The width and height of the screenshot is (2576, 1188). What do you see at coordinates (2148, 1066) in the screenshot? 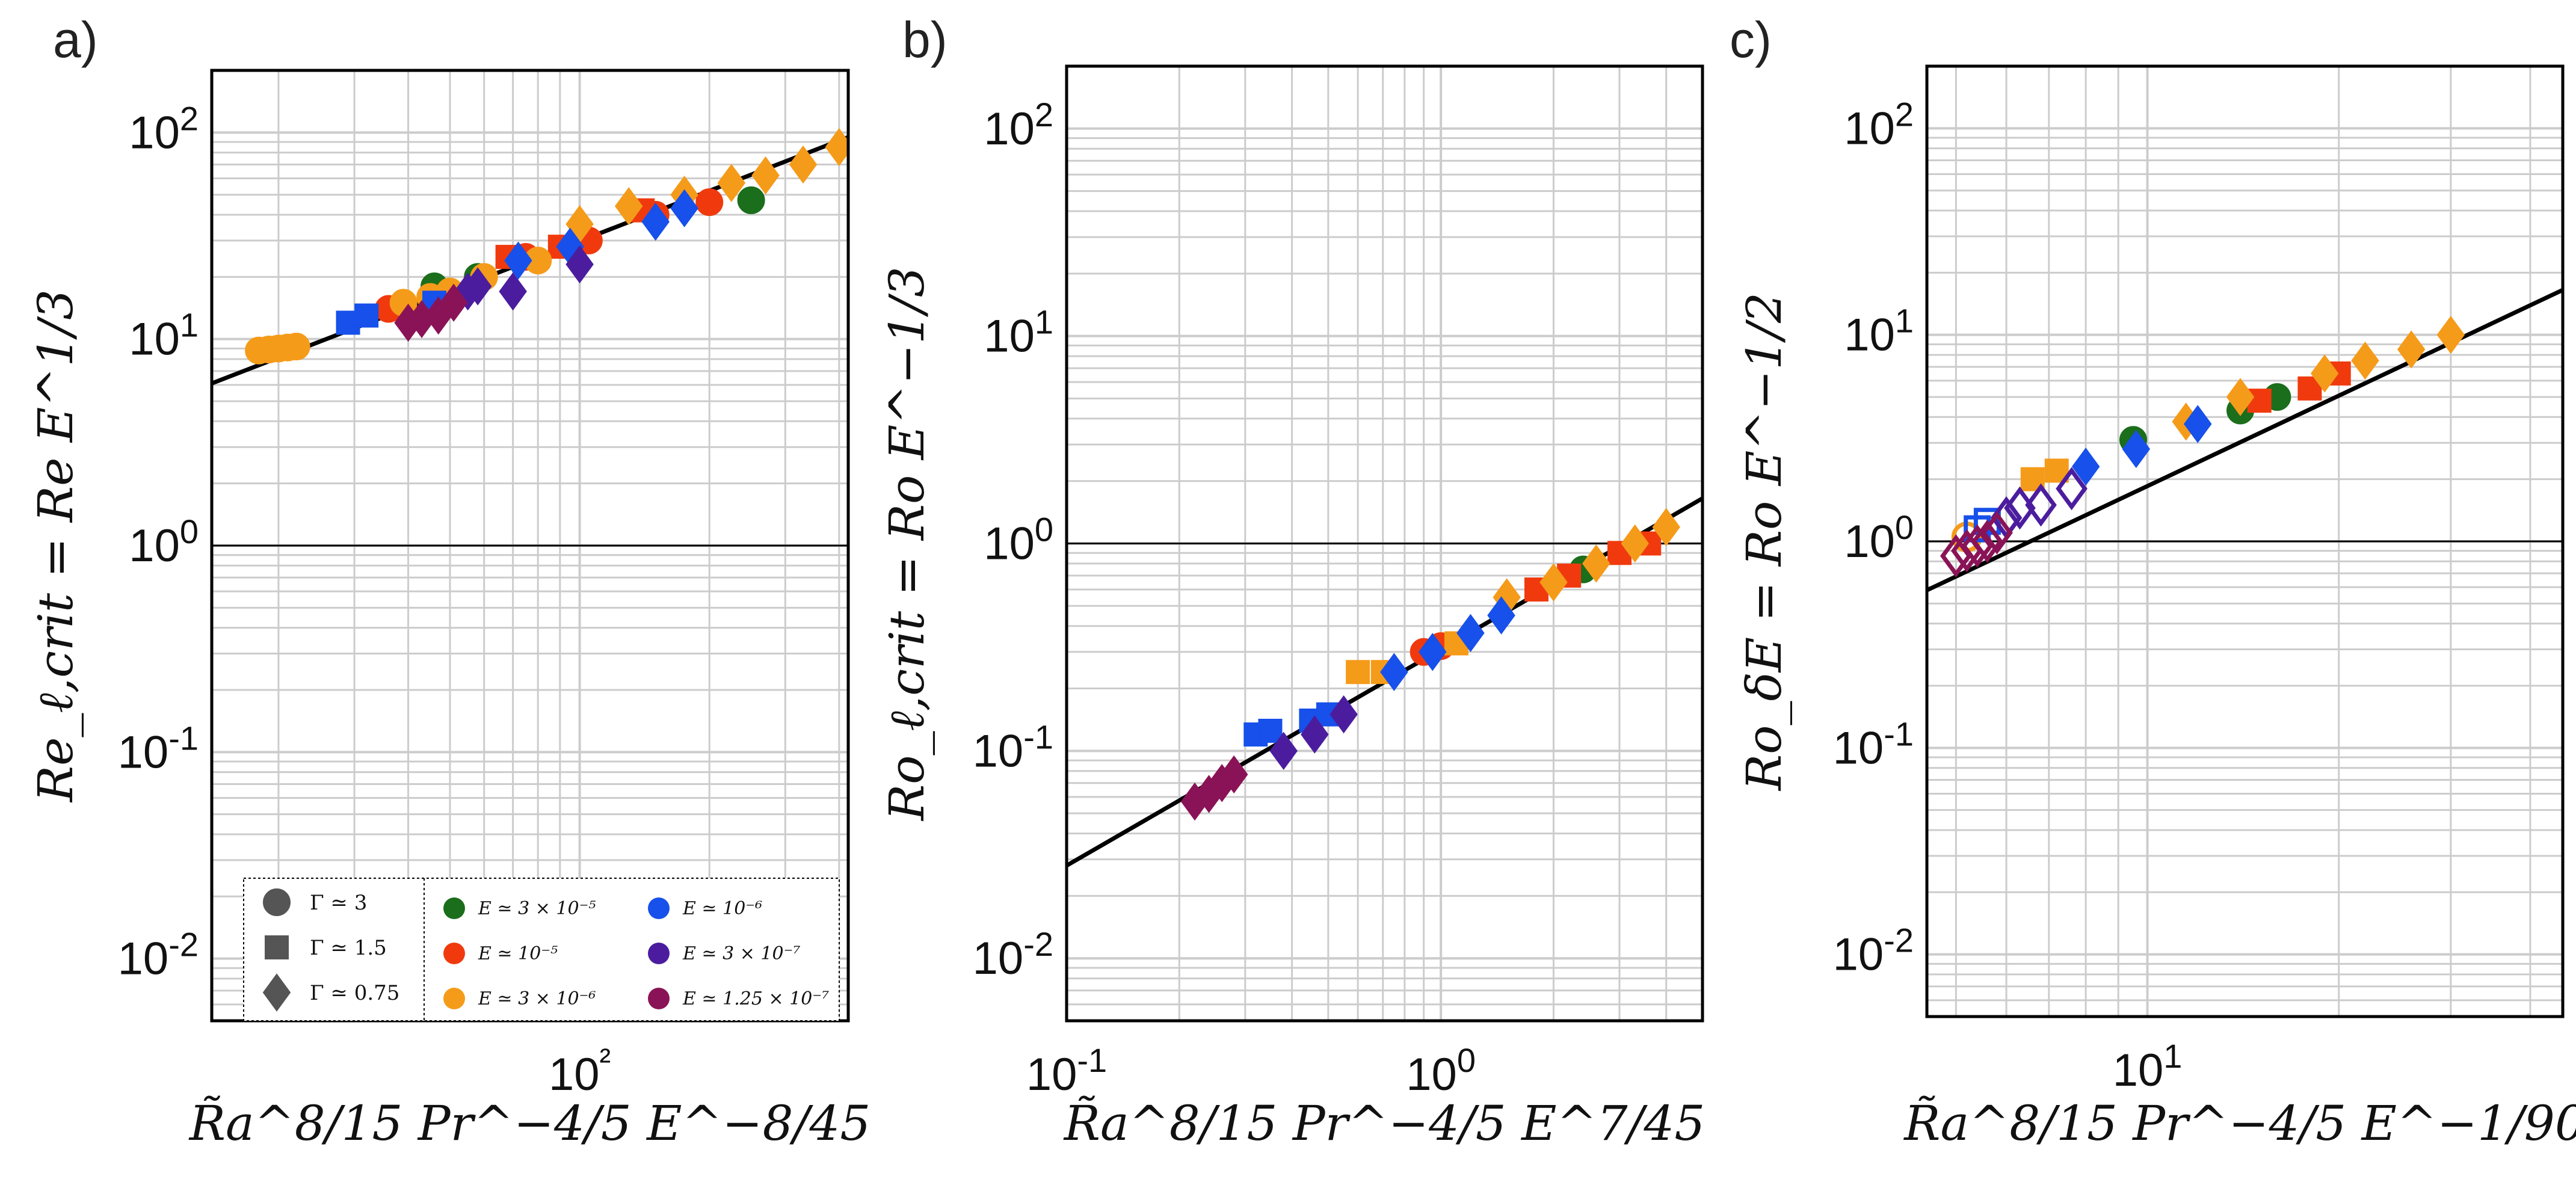
I see `x-tick-label: 10¹` at bounding box center [2148, 1066].